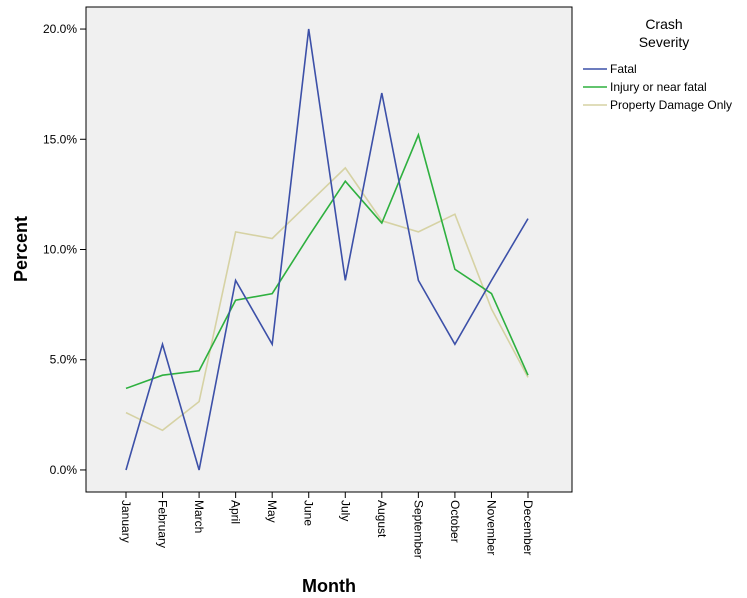  What do you see at coordinates (664, 42) in the screenshot?
I see `legend-title-line-2: Severity` at bounding box center [664, 42].